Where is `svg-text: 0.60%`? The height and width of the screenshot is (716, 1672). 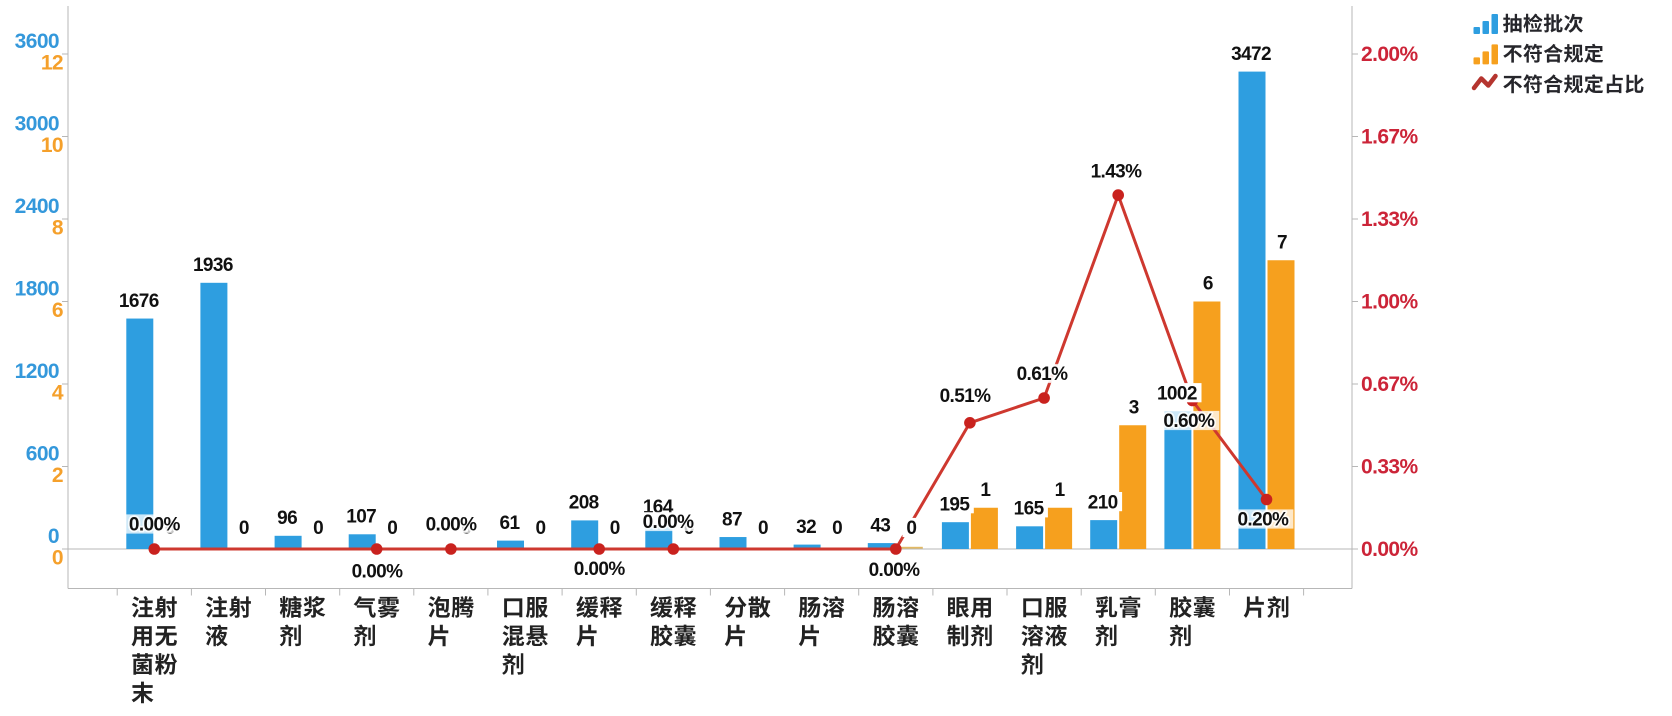
svg-text: 0.60% is located at coordinates (1189, 421).